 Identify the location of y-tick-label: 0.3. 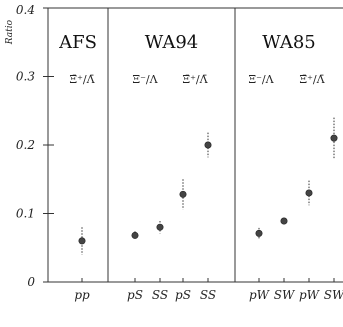
(25, 77).